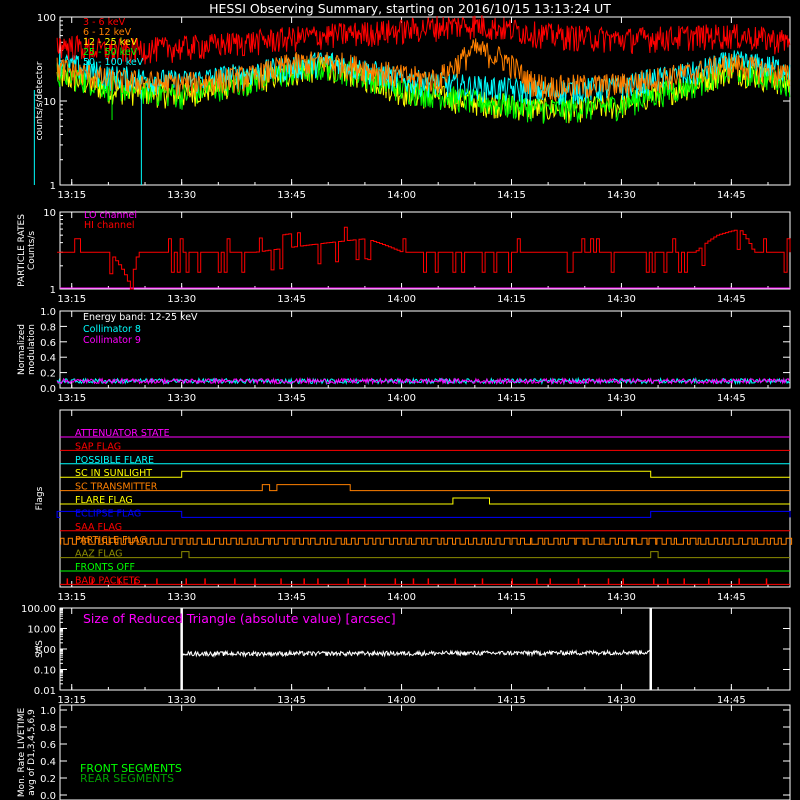 Image resolution: width=800 pixels, height=800 pixels. Describe the element at coordinates (49, 213) in the screenshot. I see `particle-rates-ytick-label: 10` at that location.